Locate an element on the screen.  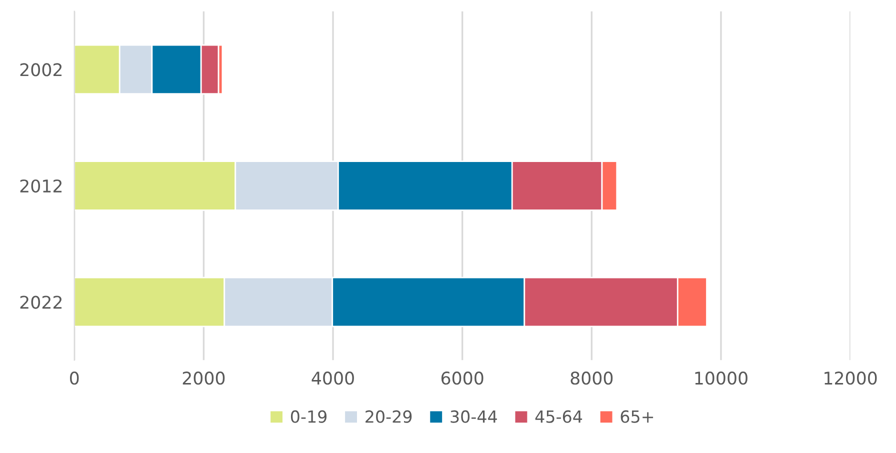
x-tick-label: 4000 is located at coordinates (333, 378).